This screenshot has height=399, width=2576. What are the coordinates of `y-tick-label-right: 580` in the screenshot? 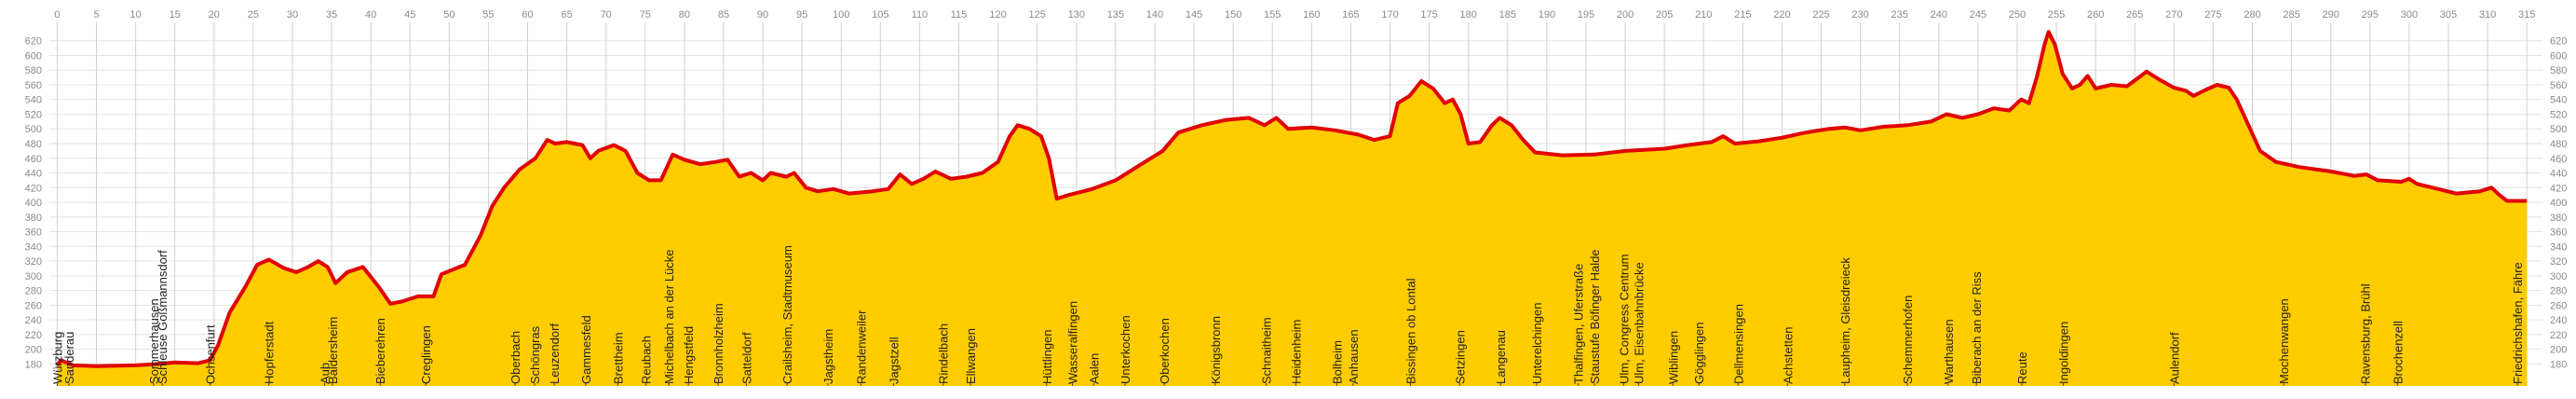 It's located at (2558, 70).